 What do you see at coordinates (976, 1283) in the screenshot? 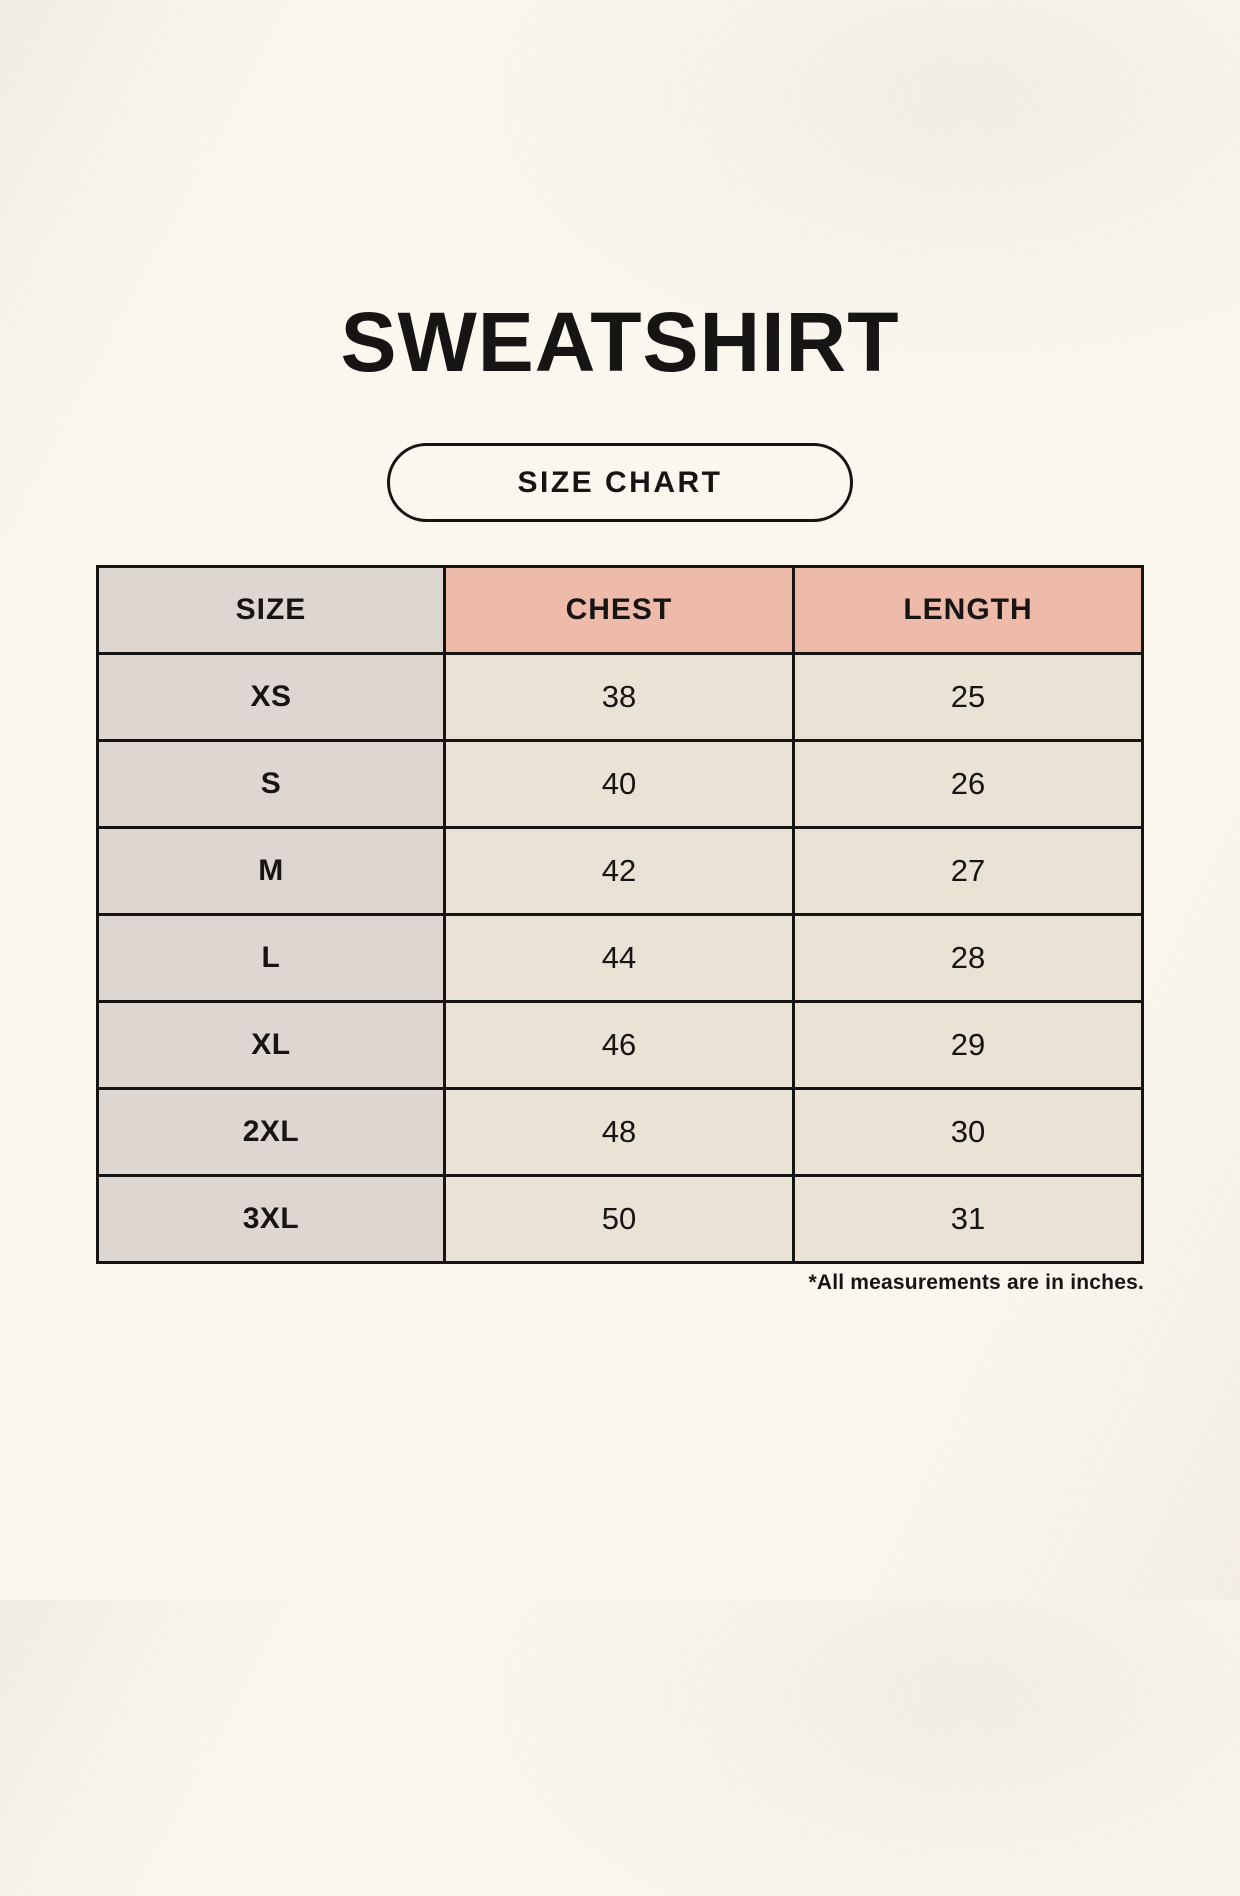
I see `measurements-footnote: *All measurements are in inches.` at bounding box center [976, 1283].